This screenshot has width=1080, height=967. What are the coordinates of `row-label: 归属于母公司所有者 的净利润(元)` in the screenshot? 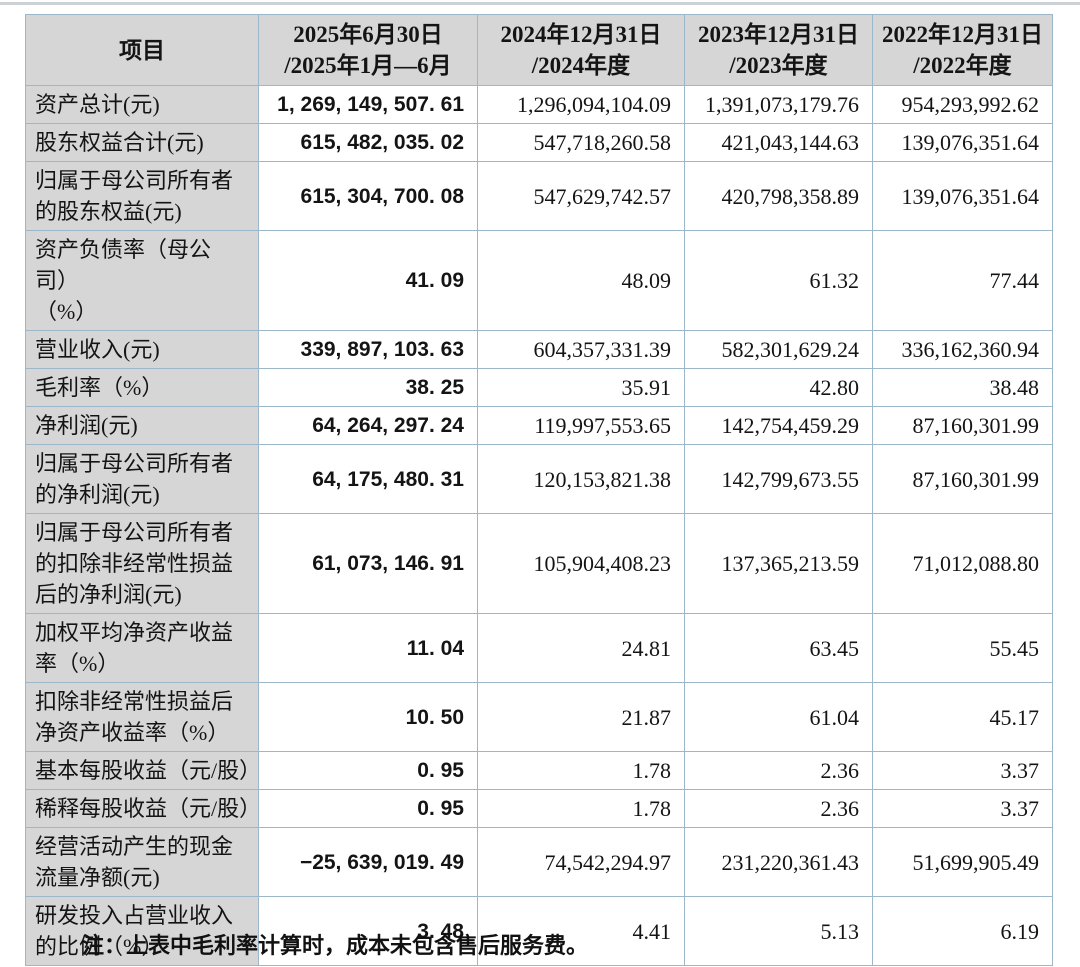 It's located at (142, 479).